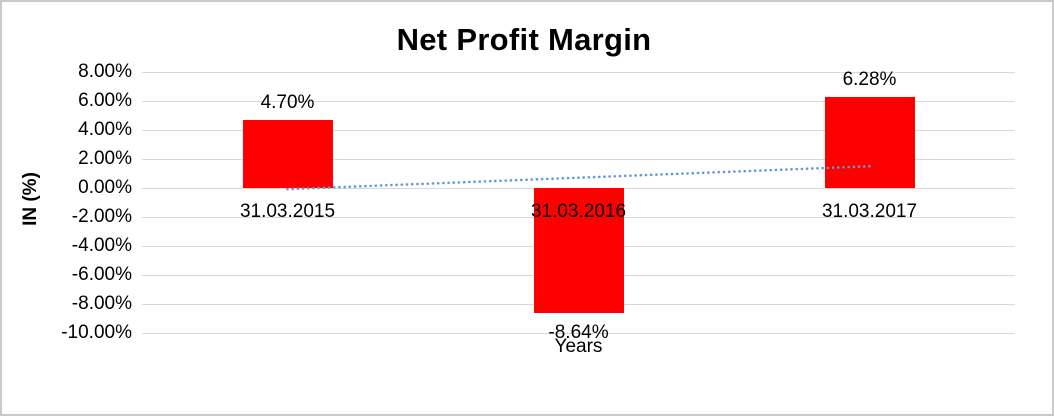  What do you see at coordinates (105, 158) in the screenshot?
I see `y-tick-label: 2.00%` at bounding box center [105, 158].